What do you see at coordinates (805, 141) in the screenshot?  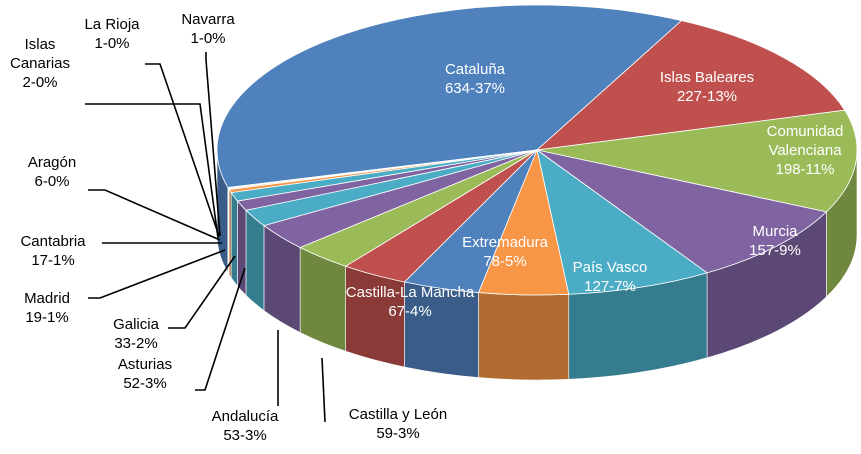 I see `category-name: Comunidad Valenciana` at bounding box center [805, 141].